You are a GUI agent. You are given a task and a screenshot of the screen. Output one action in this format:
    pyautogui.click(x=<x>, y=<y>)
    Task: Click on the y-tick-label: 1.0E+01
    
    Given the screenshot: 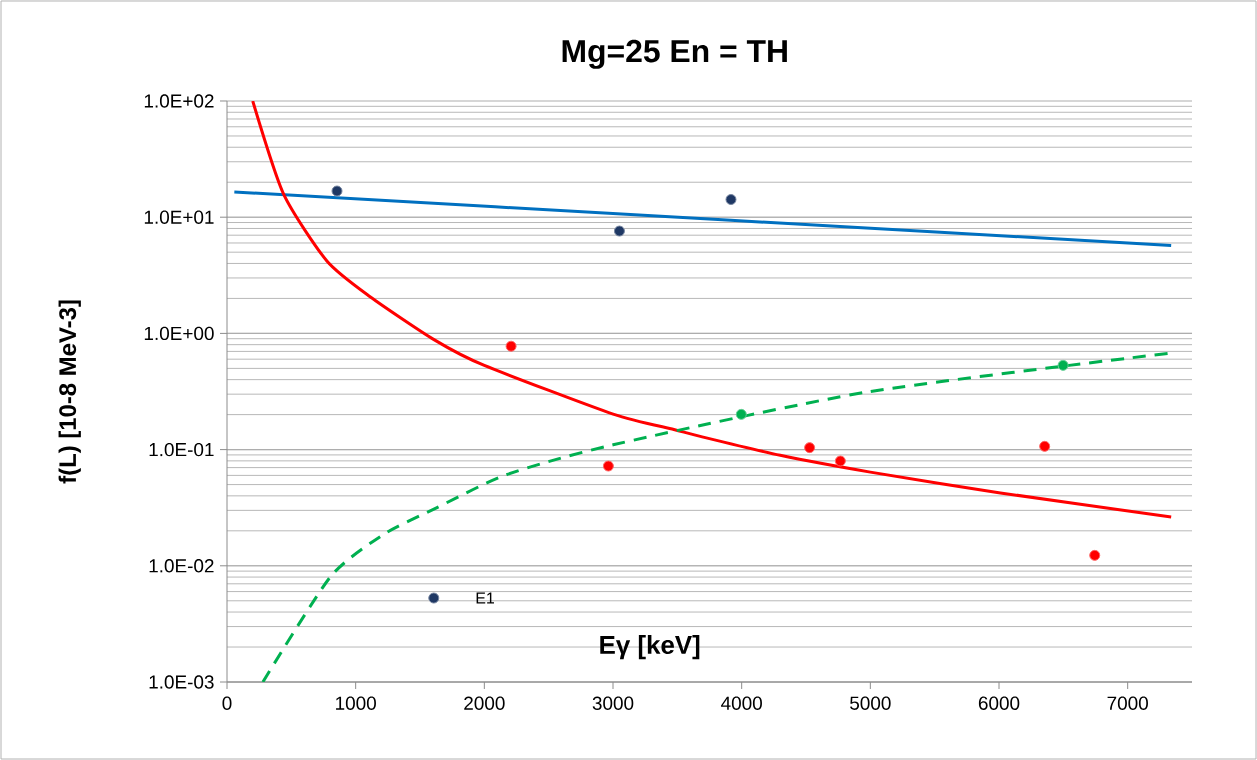 What is the action you would take?
    pyautogui.click(x=179, y=217)
    